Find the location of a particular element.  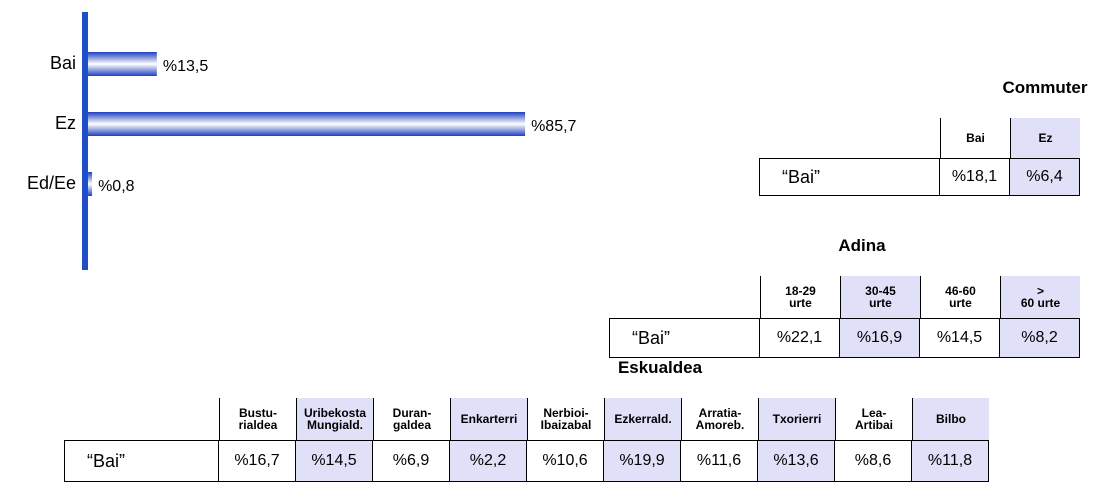

column-header: Duran- galdea is located at coordinates (411, 419).